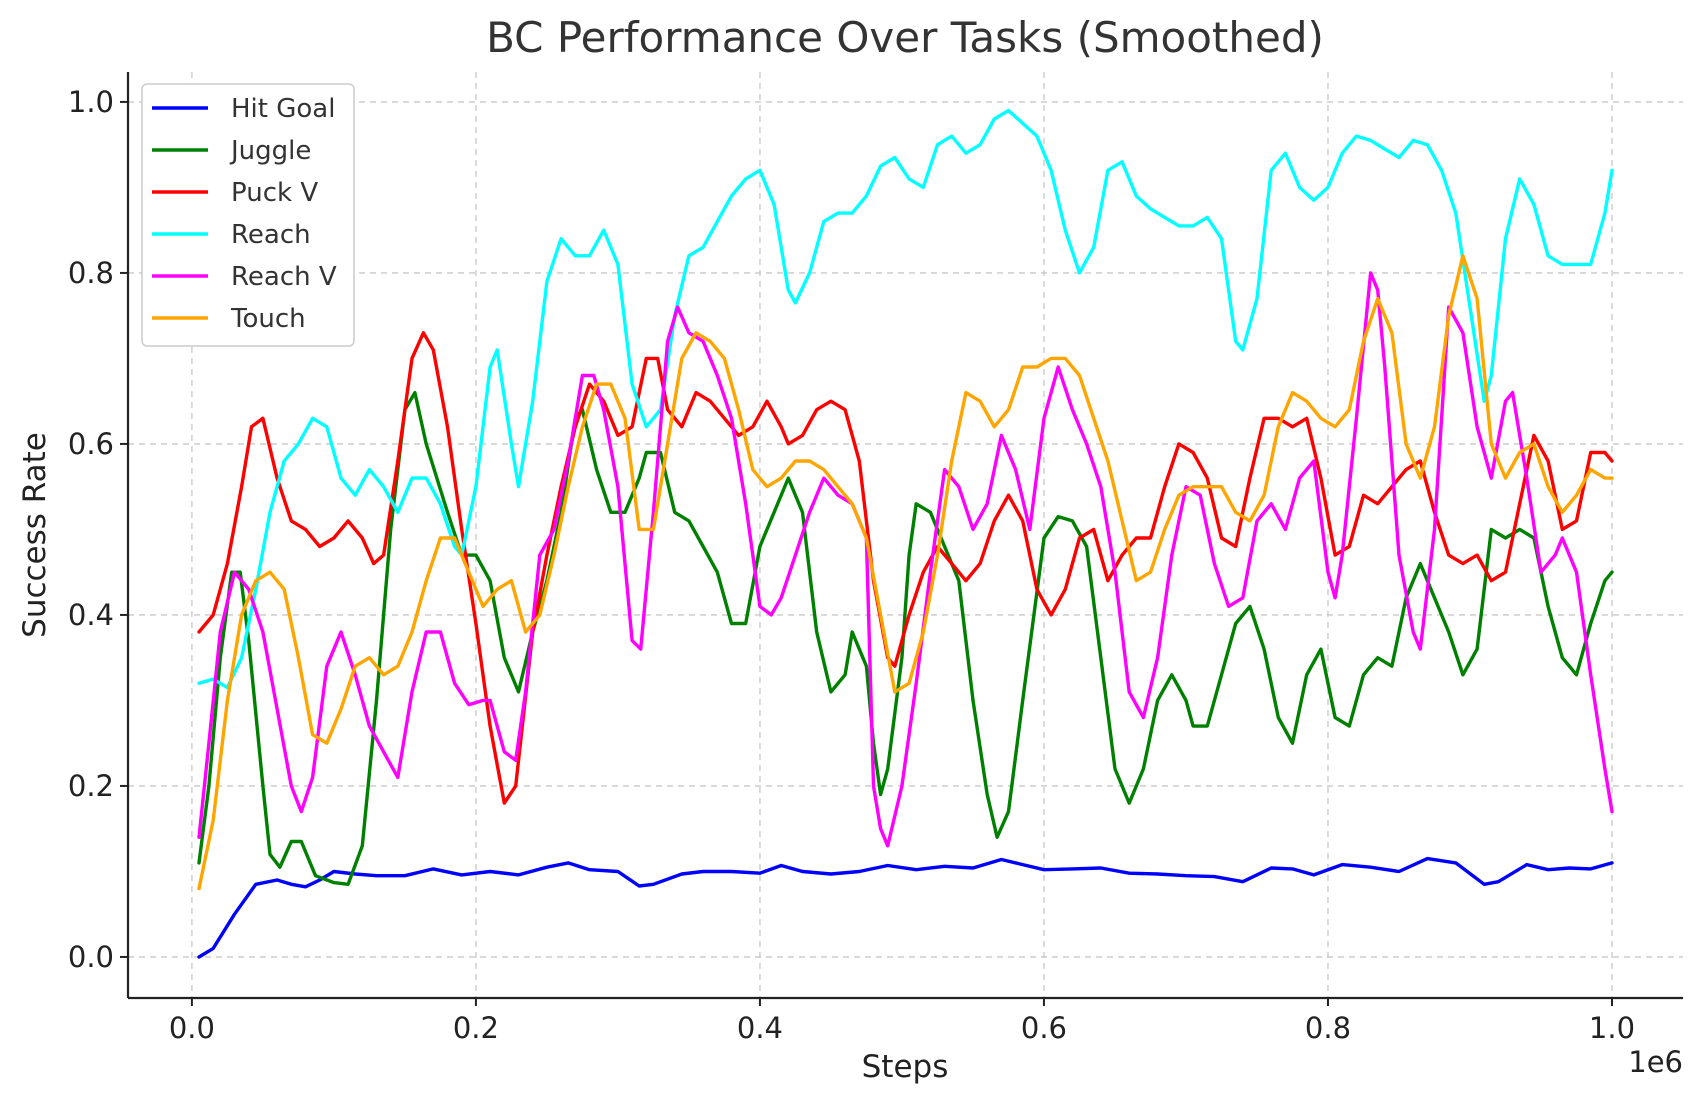 This screenshot has width=1697, height=1101. Describe the element at coordinates (1328, 1028) in the screenshot. I see `x-tick-label: 0.8` at that location.